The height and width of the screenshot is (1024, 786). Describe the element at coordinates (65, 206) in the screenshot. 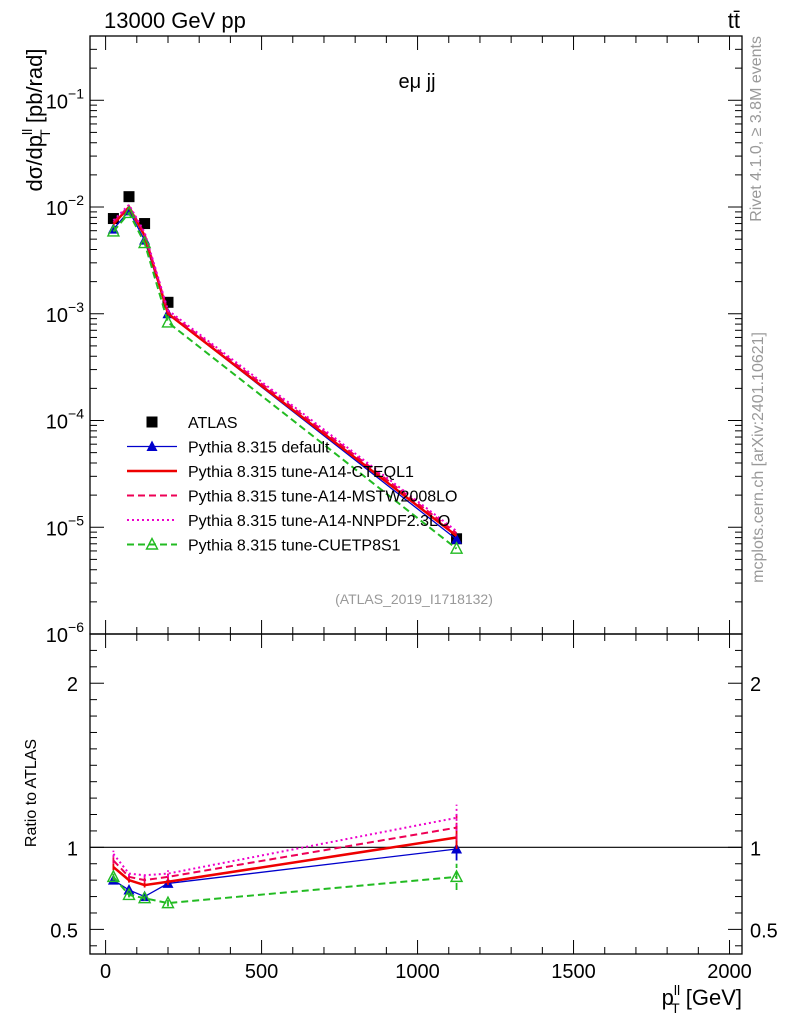

I see `main-ytick-label: 10⁻²` at that location.